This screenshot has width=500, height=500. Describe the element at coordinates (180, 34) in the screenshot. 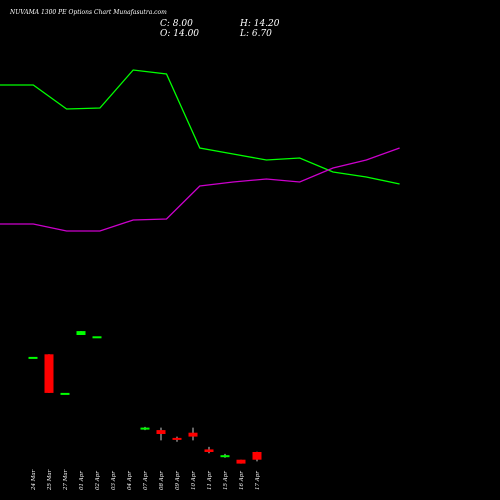

I see `open-value: O: 14.00` at that location.